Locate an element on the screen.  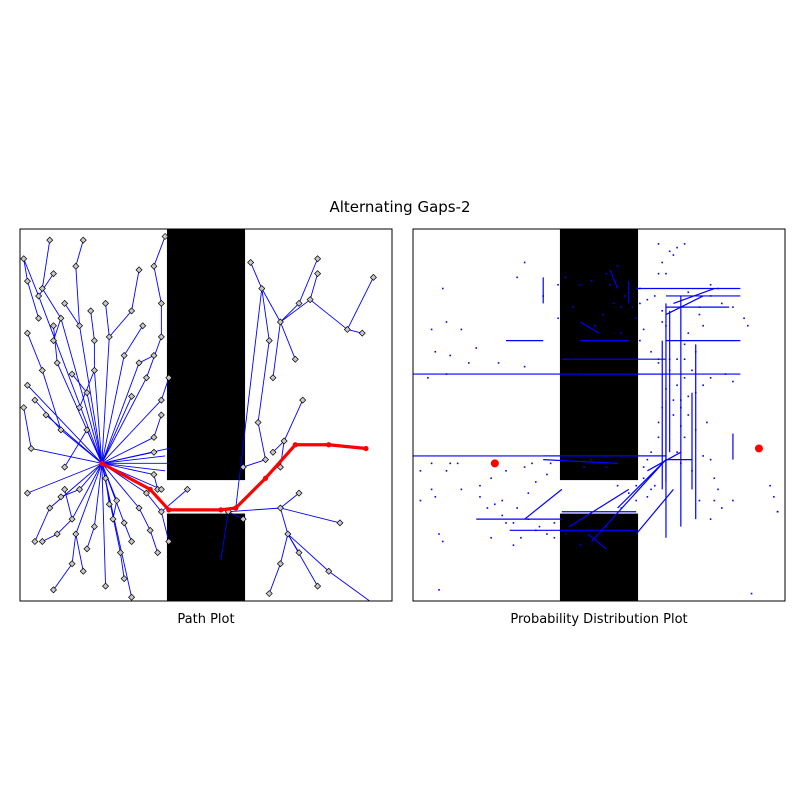
solution-path-point is located at coordinates (236, 508).